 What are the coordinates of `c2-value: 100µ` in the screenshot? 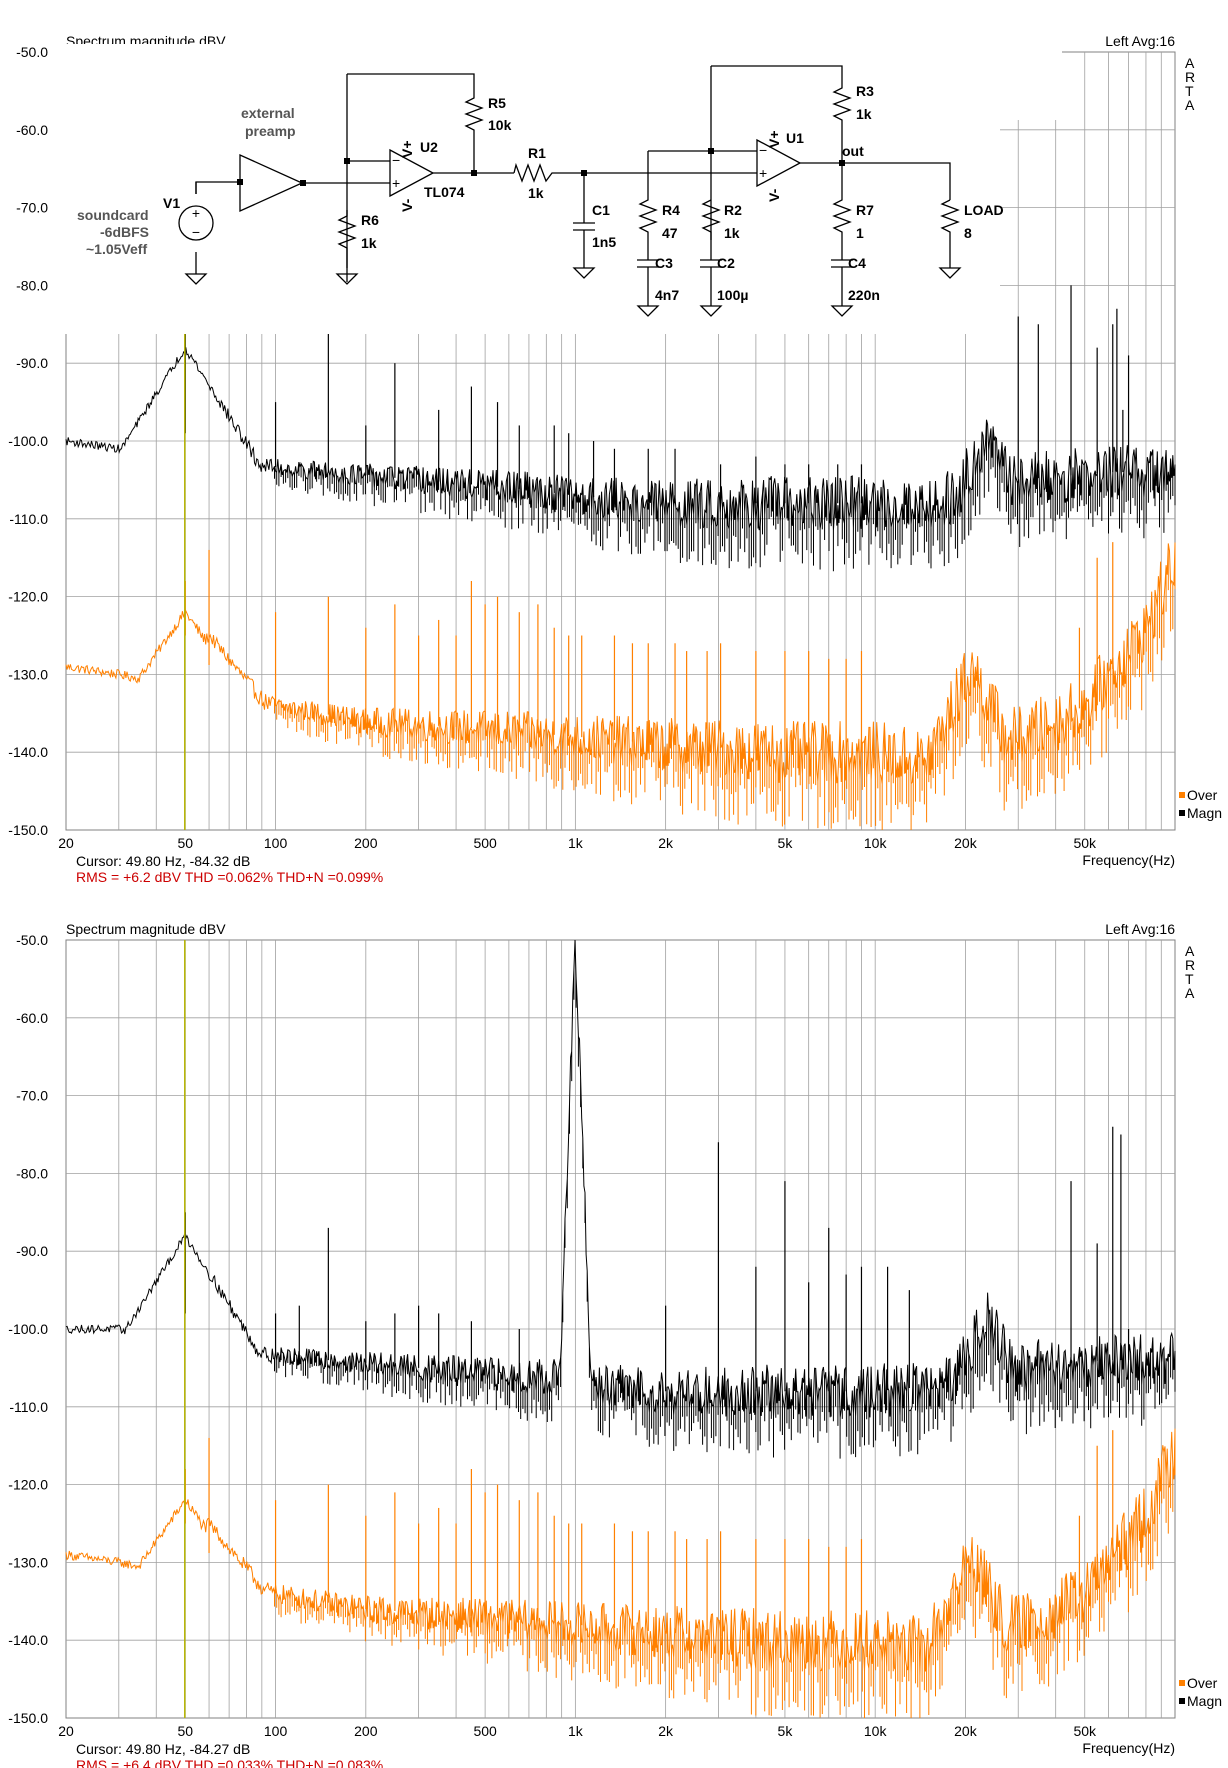 It's located at (732, 295).